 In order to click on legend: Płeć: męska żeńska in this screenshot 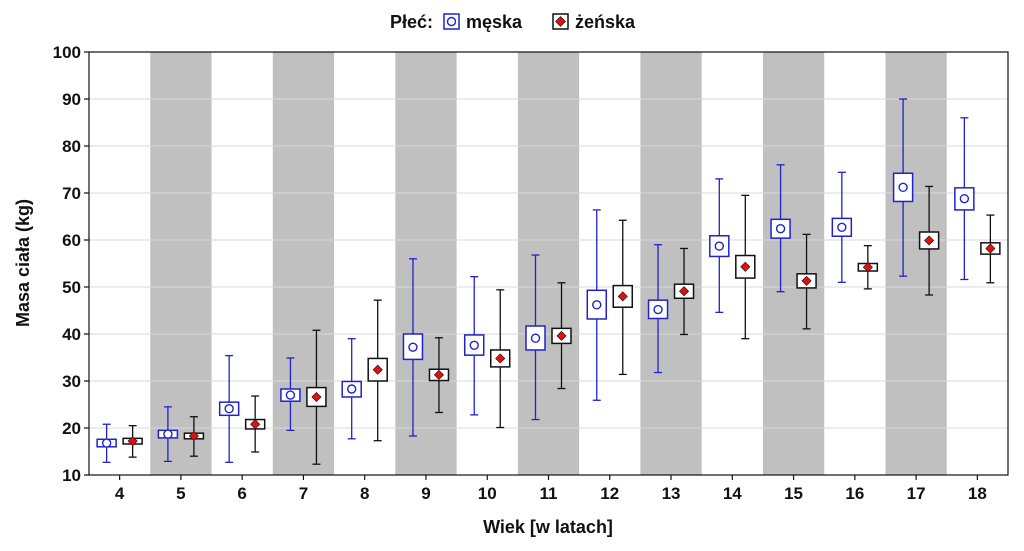, I will do `click(513, 22)`.